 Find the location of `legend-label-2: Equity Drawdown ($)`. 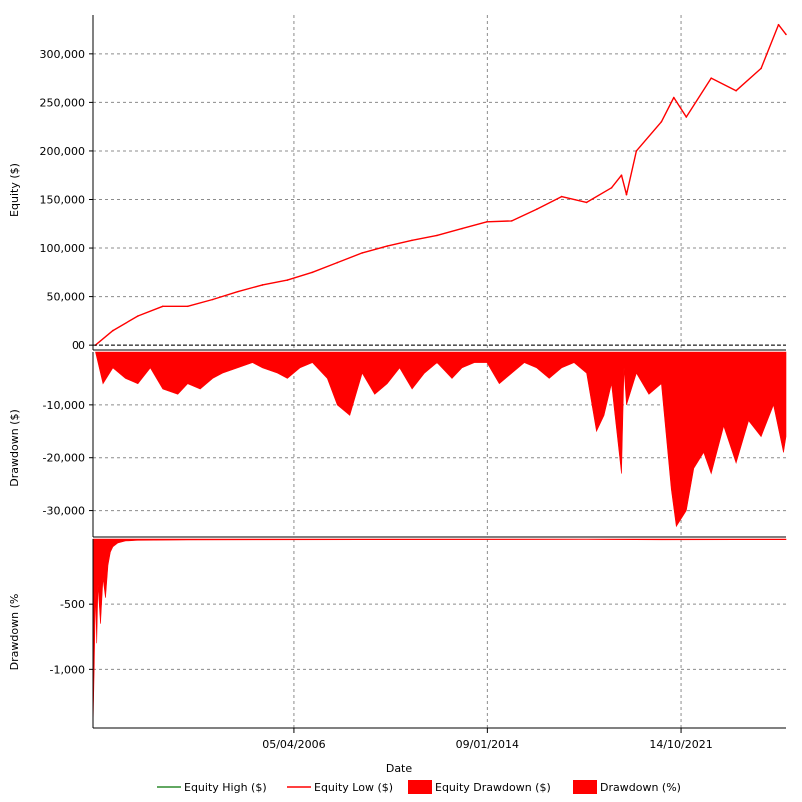

legend-label-2: Equity Drawdown ($) is located at coordinates (493, 787).